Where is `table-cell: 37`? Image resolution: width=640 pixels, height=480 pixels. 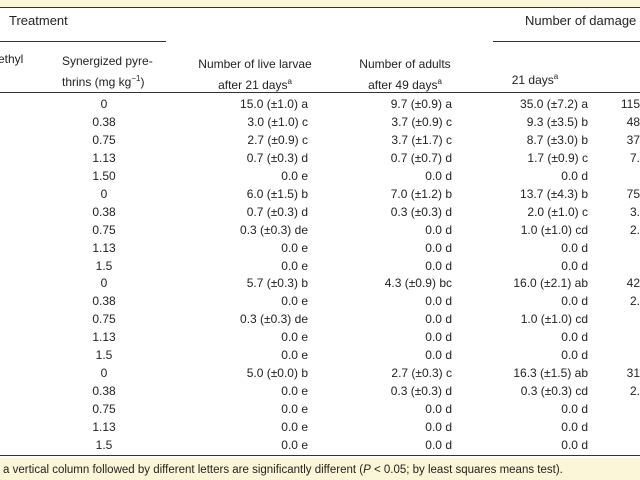 table-cell: 37 is located at coordinates (633, 139).